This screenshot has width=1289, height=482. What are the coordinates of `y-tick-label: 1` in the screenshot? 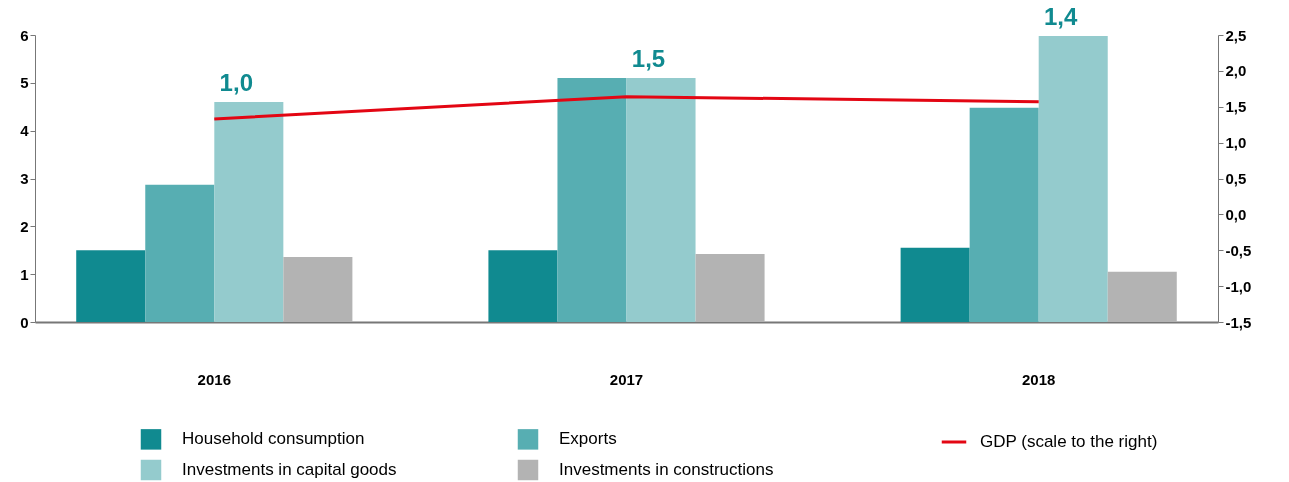 It's located at (24, 274).